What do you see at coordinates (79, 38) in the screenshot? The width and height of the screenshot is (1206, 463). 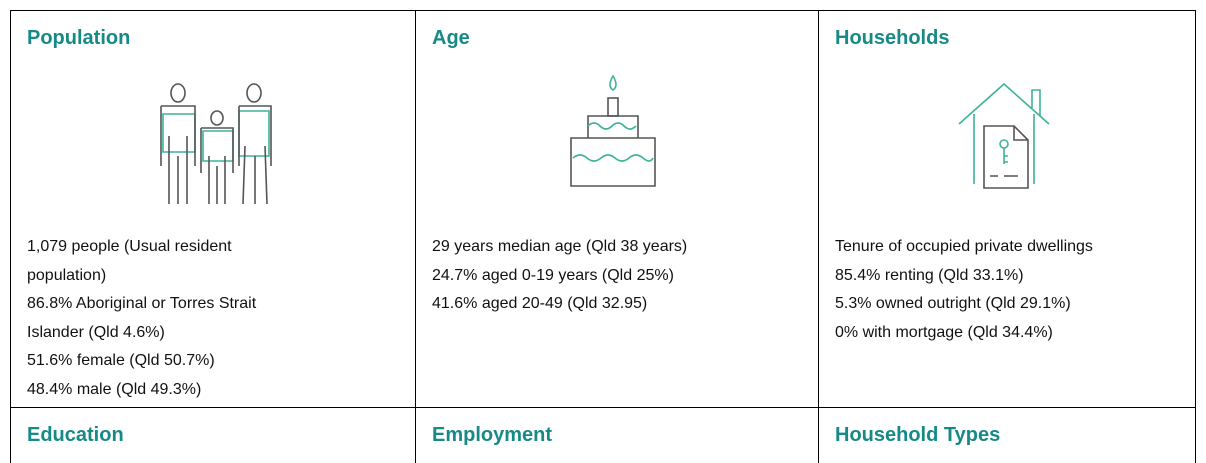 I see `cell-title: Population` at bounding box center [79, 38].